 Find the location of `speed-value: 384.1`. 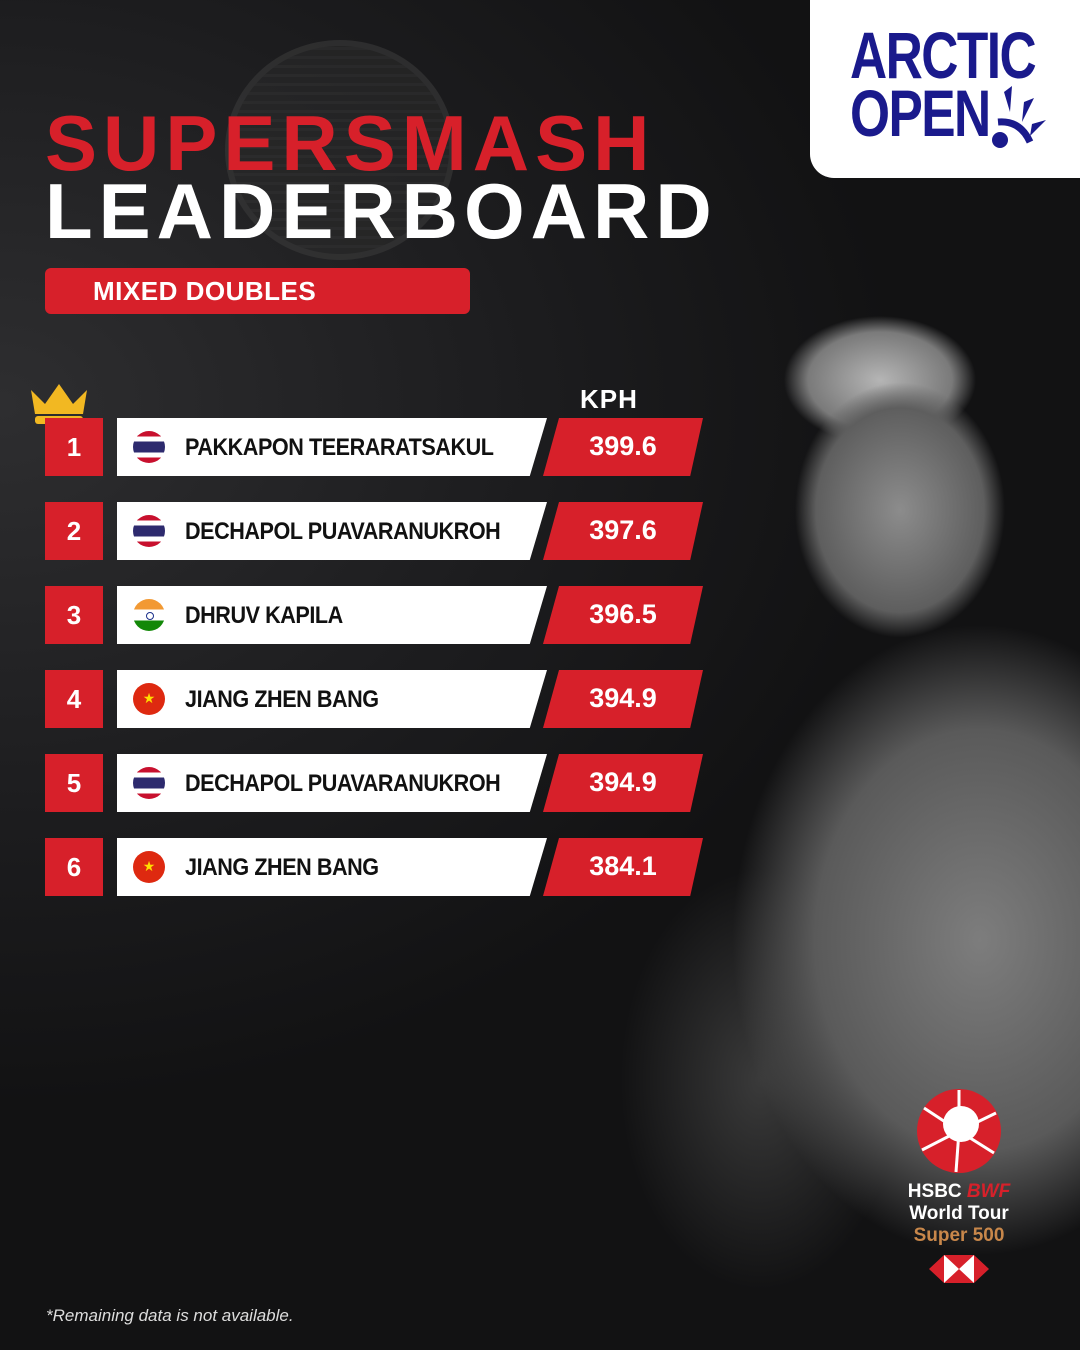

speed-value: 384.1 is located at coordinates (623, 867).